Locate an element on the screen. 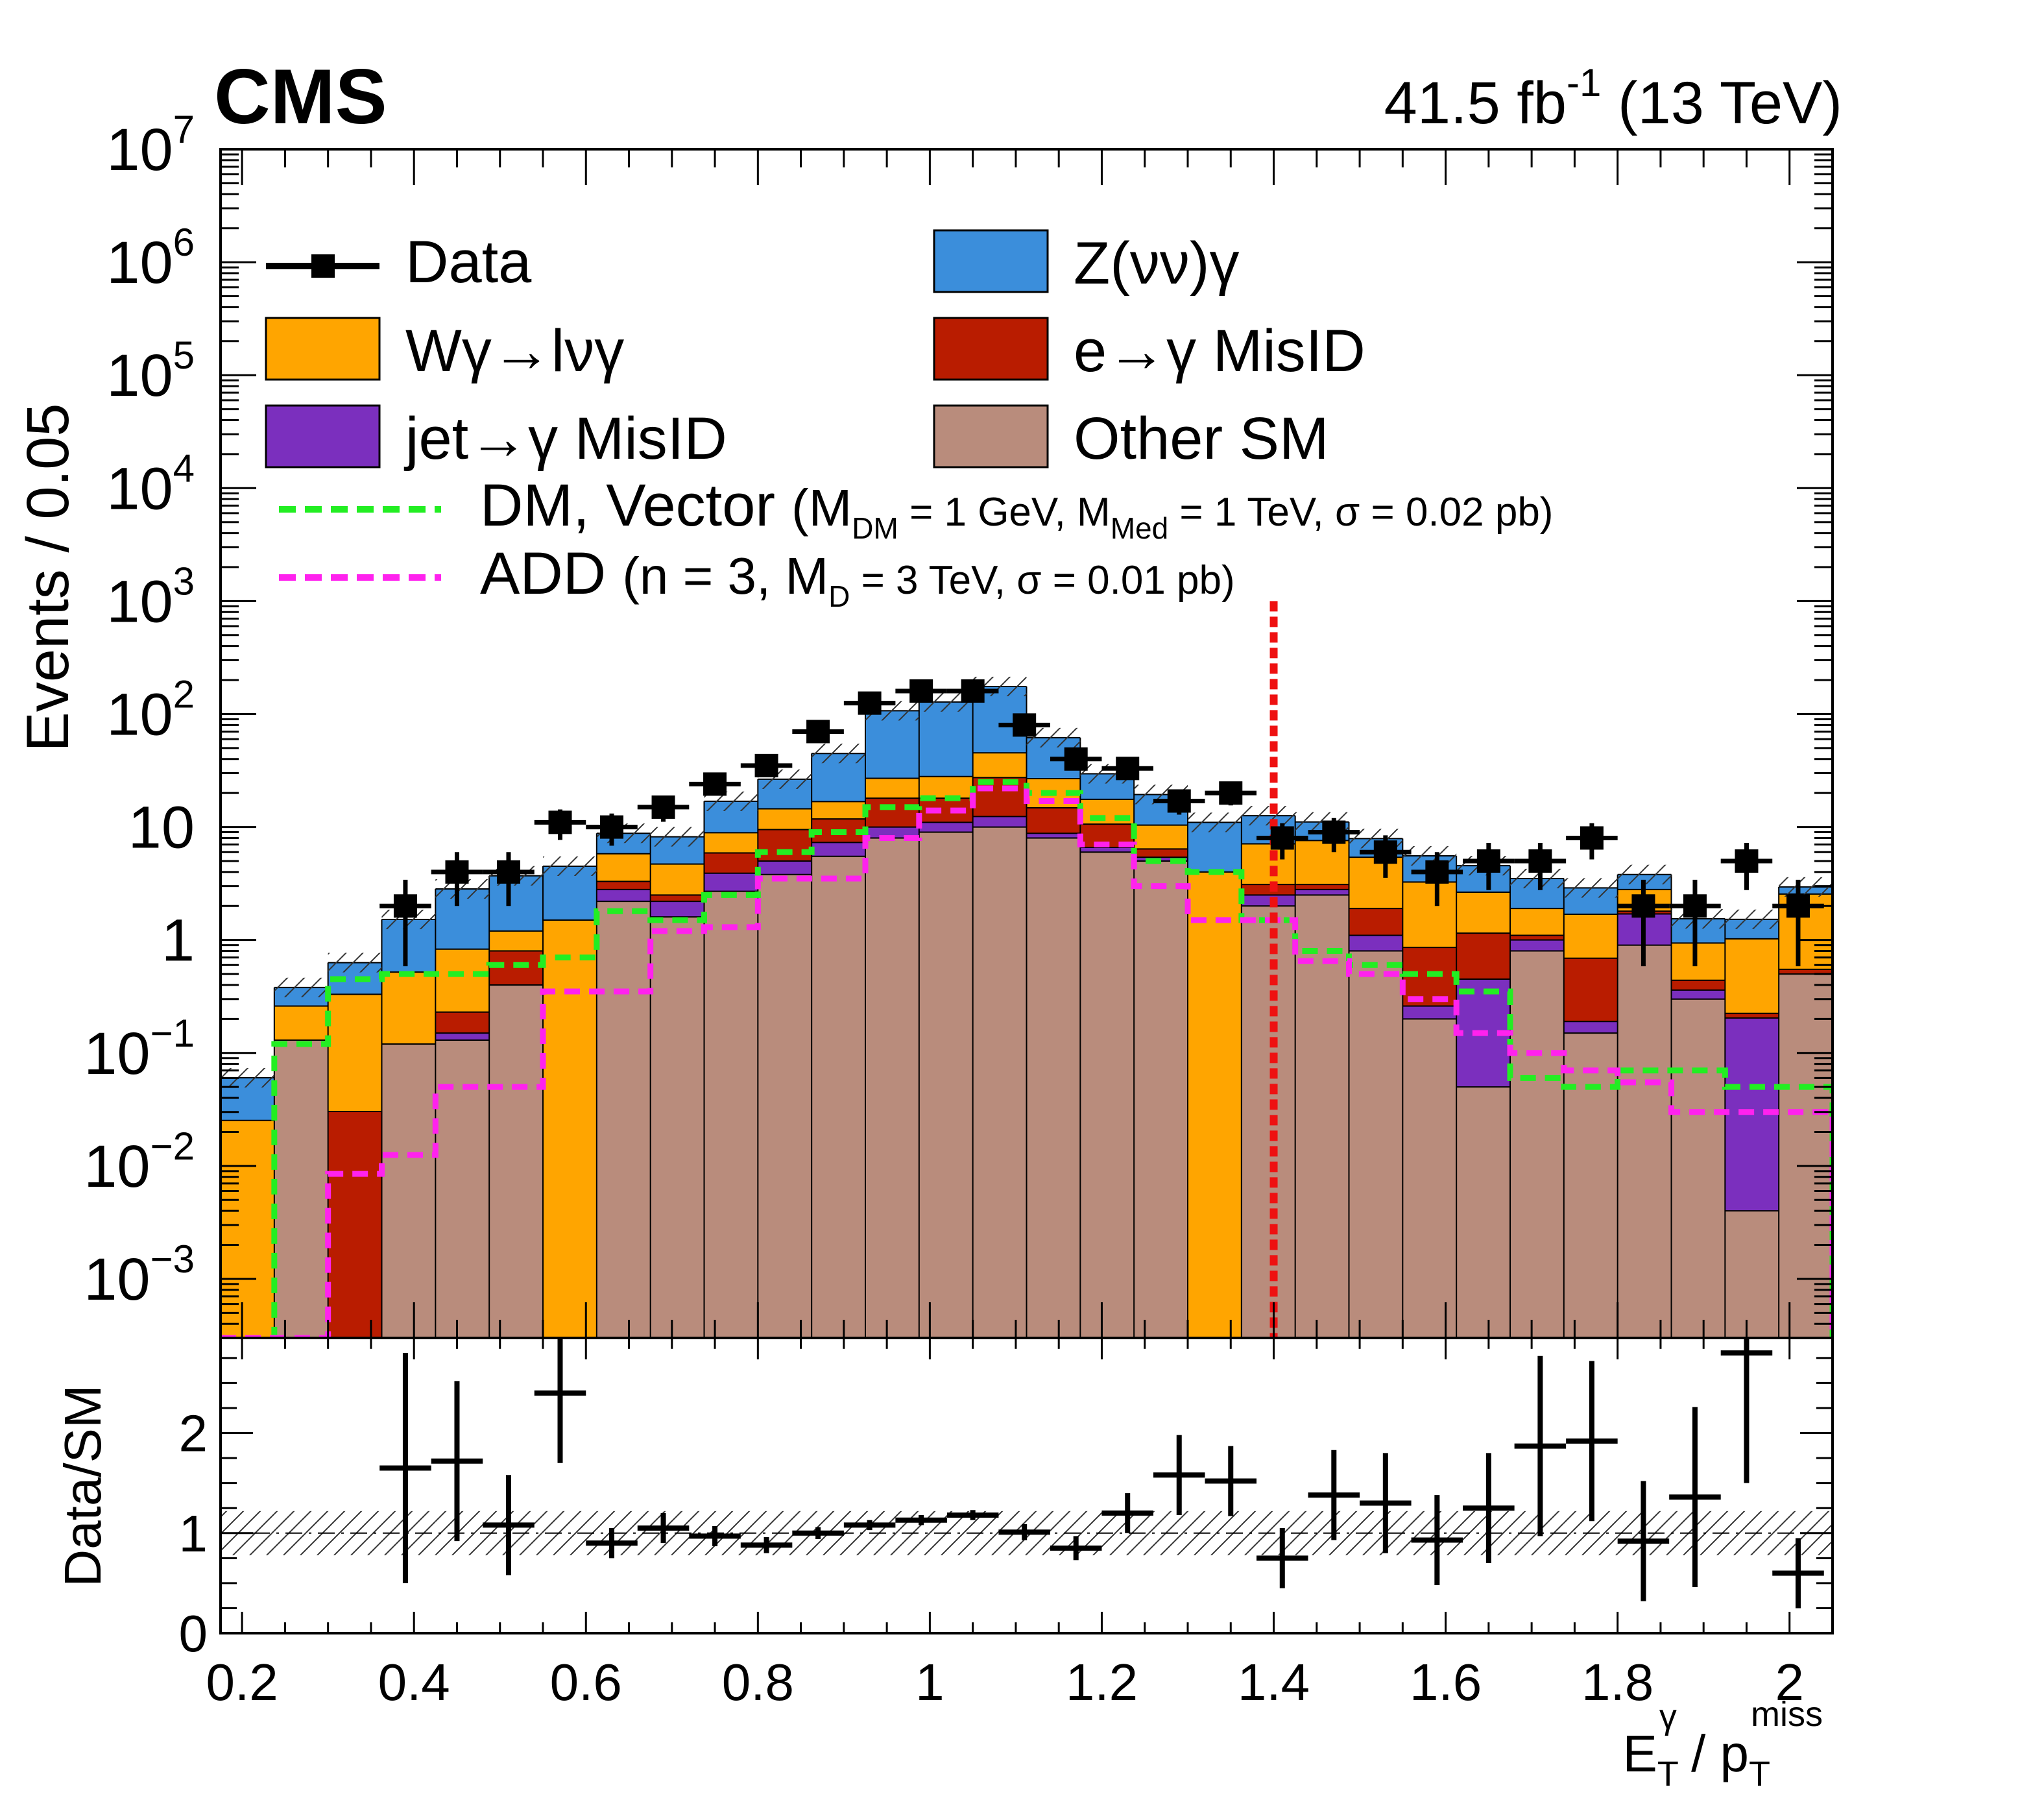 This screenshot has height=1798, width=2044. x-tick-label: 1.6 is located at coordinates (1446, 1682).